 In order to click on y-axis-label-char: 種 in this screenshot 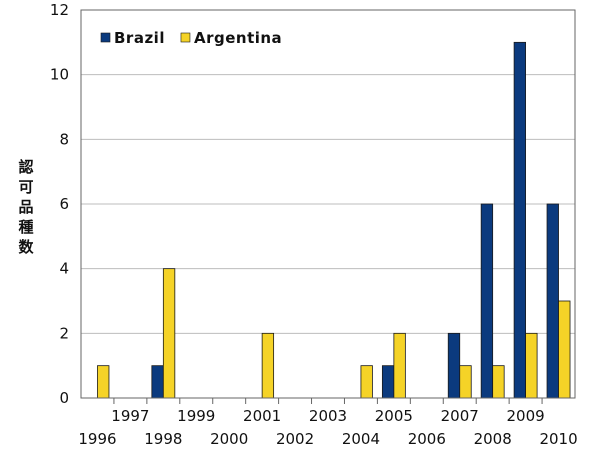, I will do `click(25, 227)`.